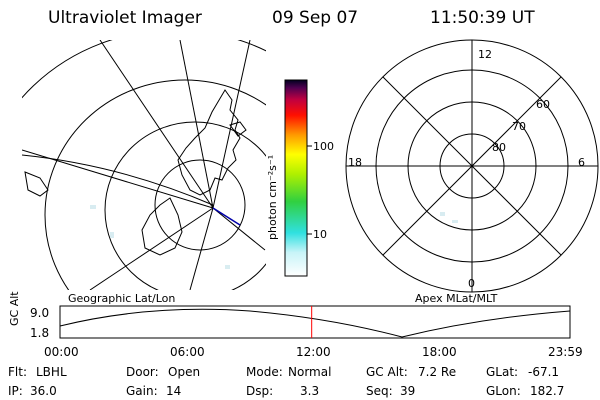 The image size is (600, 400). Describe the element at coordinates (43, 391) in the screenshot. I see `ip-value: 36.0` at that location.